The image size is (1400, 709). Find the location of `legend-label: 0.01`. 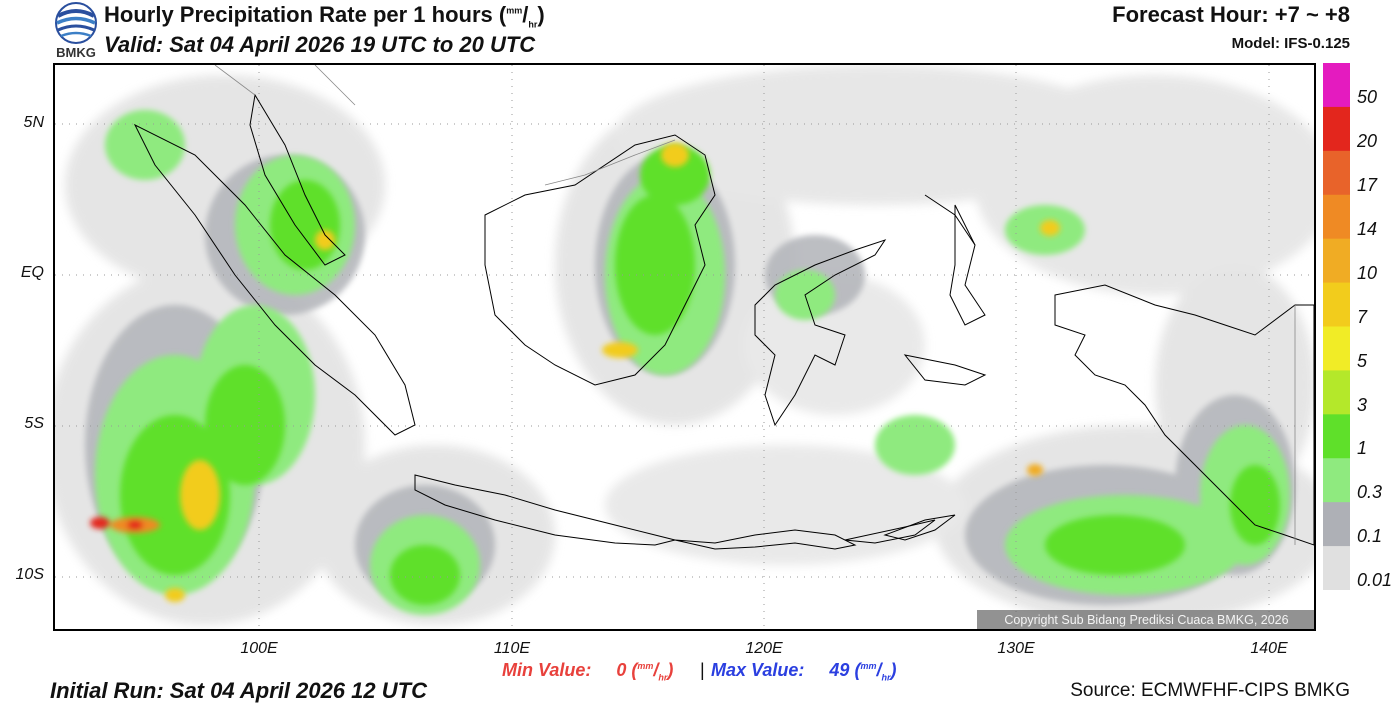

legend-label: 0.01 is located at coordinates (1375, 580).